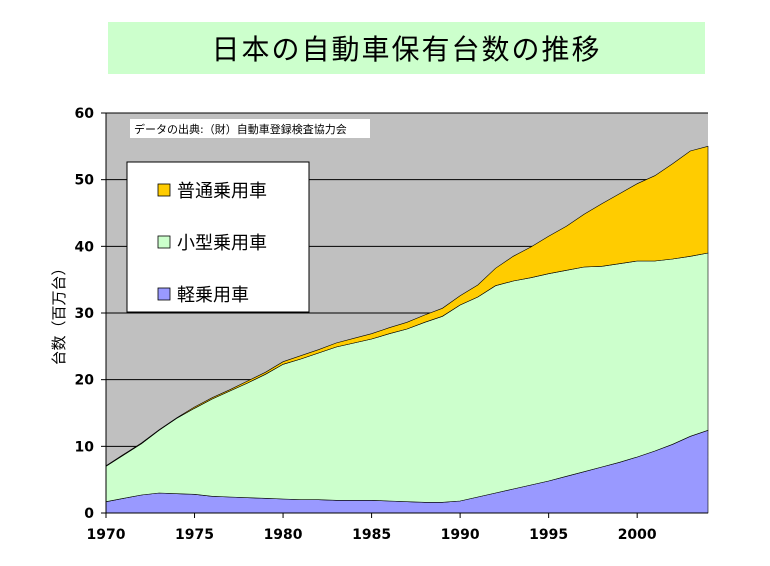 Image resolution: width=770 pixels, height=566 pixels. Describe the element at coordinates (222, 191) in the screenshot. I see `legend-label: 普通乗用車` at that location.